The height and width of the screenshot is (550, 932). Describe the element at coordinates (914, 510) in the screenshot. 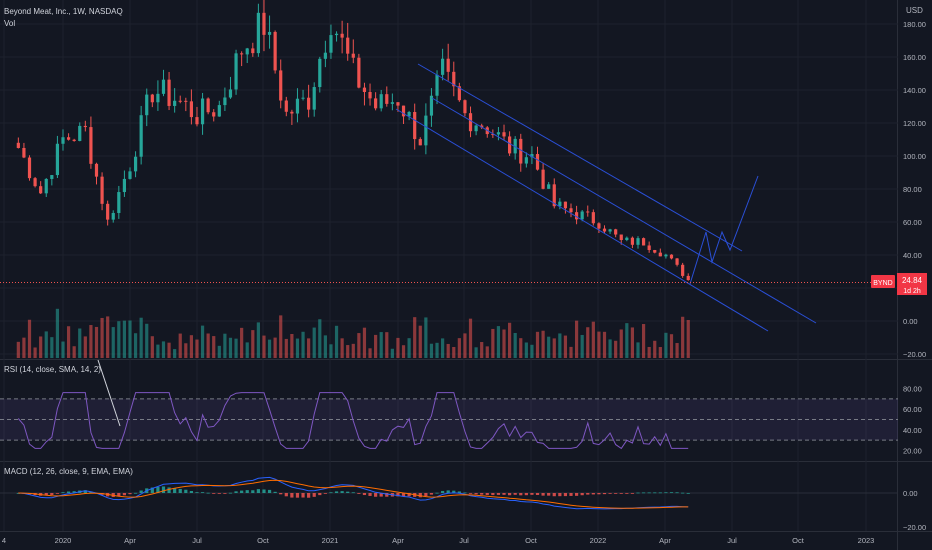

I see `macd-axis: 0.00 −20.00` at that location.